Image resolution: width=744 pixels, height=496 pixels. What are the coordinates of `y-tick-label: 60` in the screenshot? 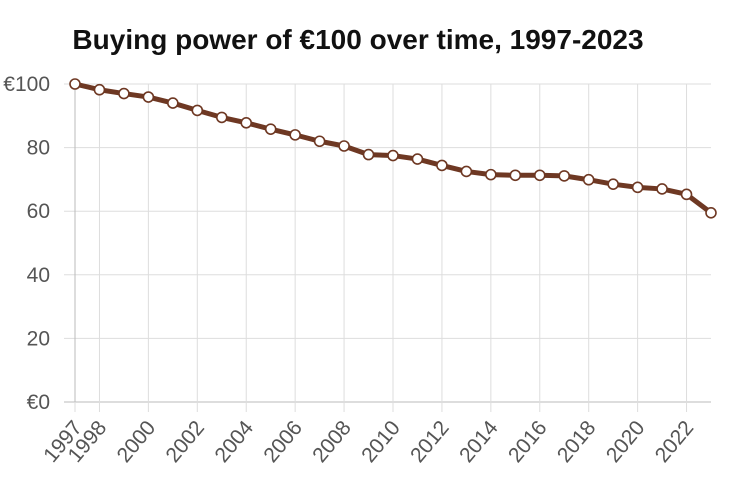 It's located at (38, 211).